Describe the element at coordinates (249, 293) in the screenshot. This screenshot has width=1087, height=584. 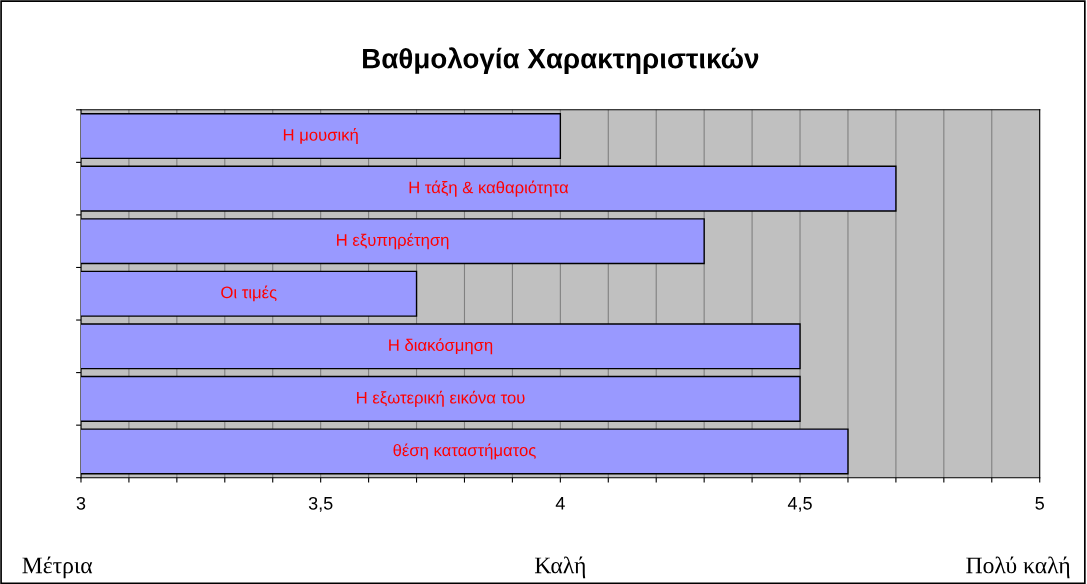
I see `y-tick-label: Οι τιμές` at that location.